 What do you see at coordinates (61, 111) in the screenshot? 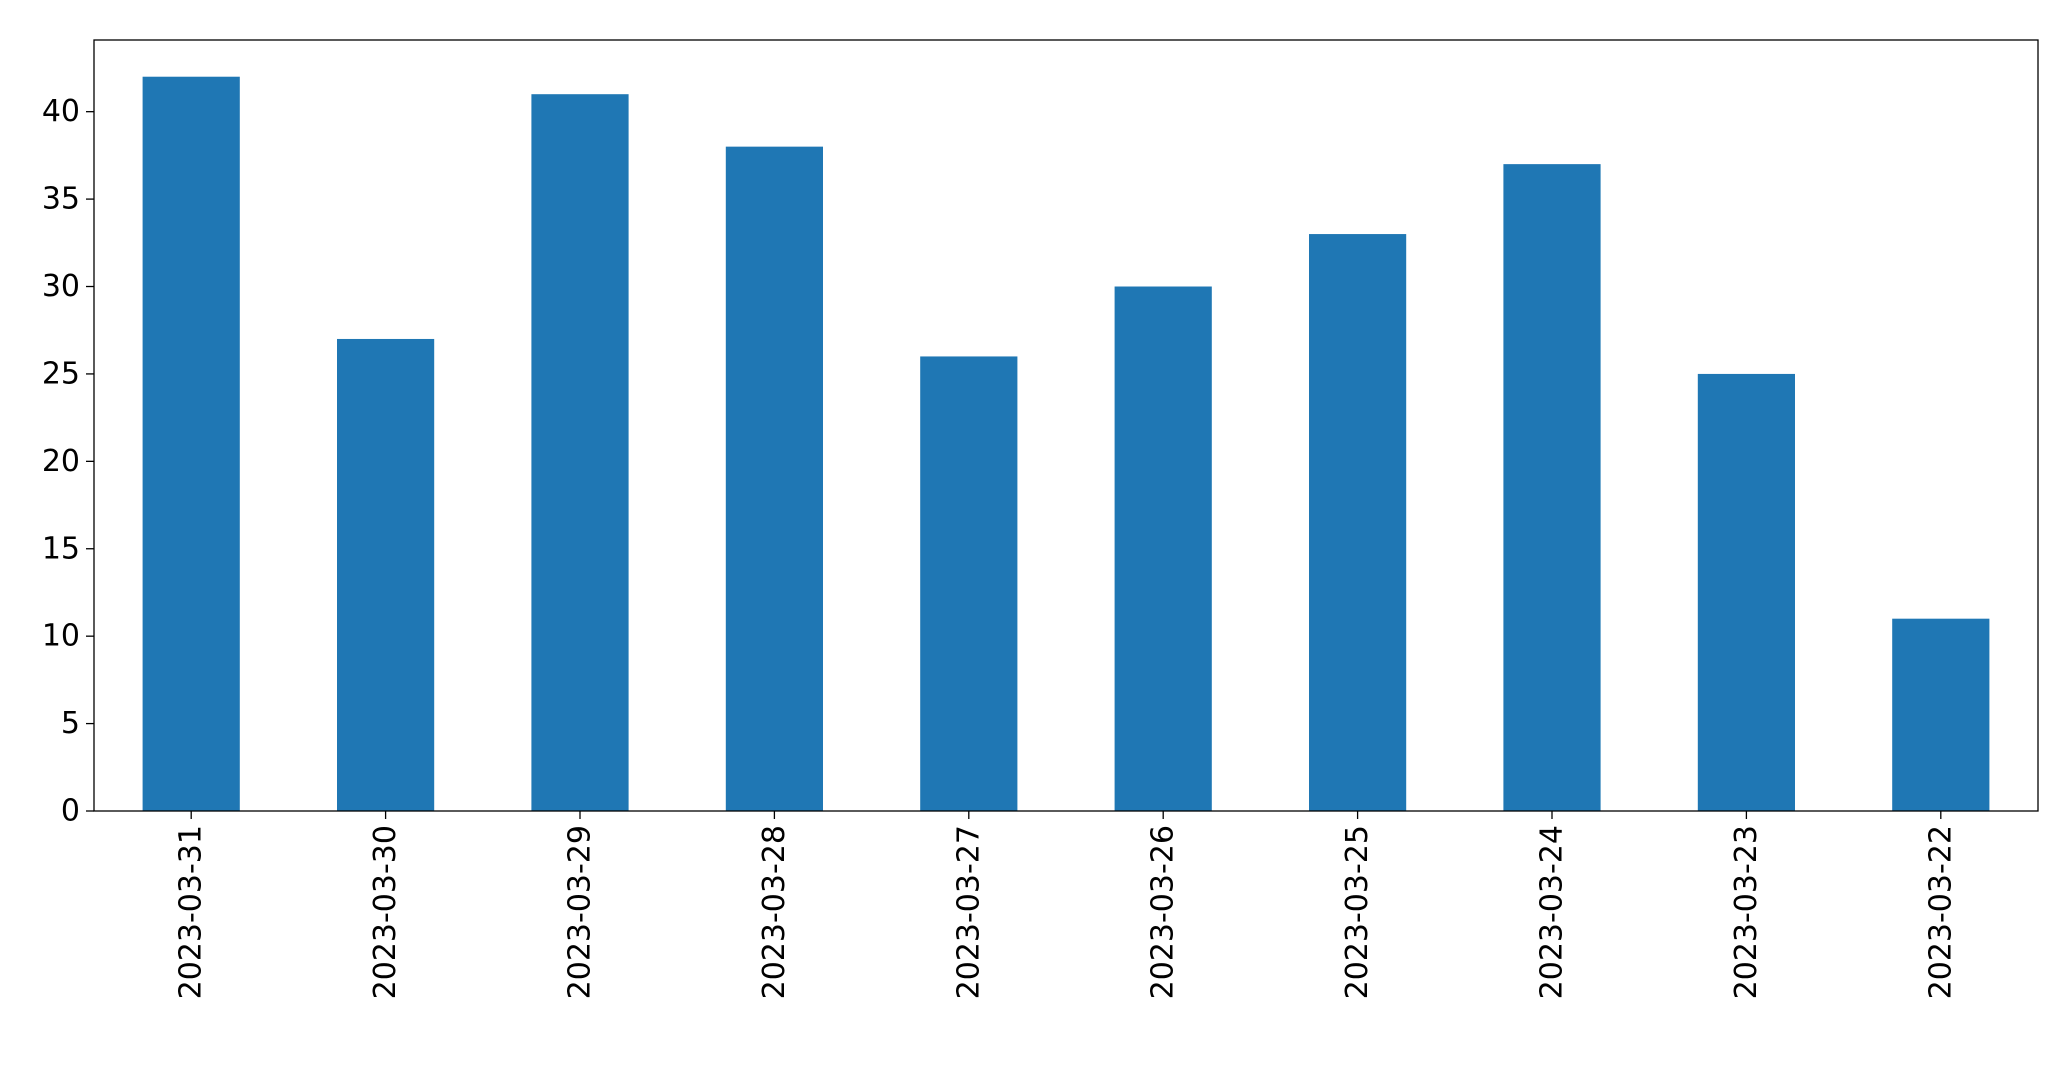
I see `y-tick-label-40: 40` at bounding box center [61, 111].